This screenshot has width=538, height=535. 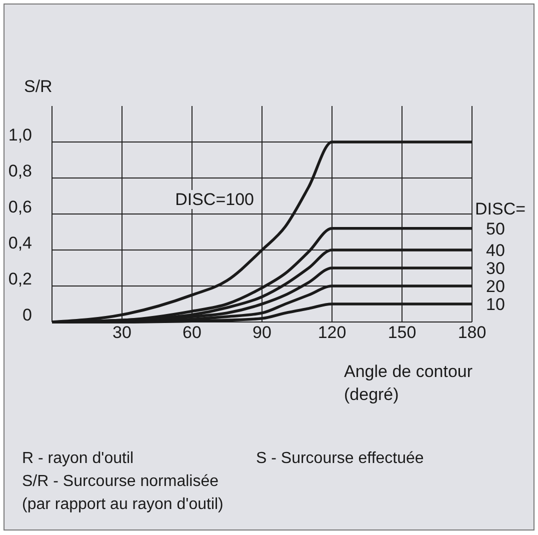 I want to click on text: S - Surcourse effectuée, so click(x=340, y=458).